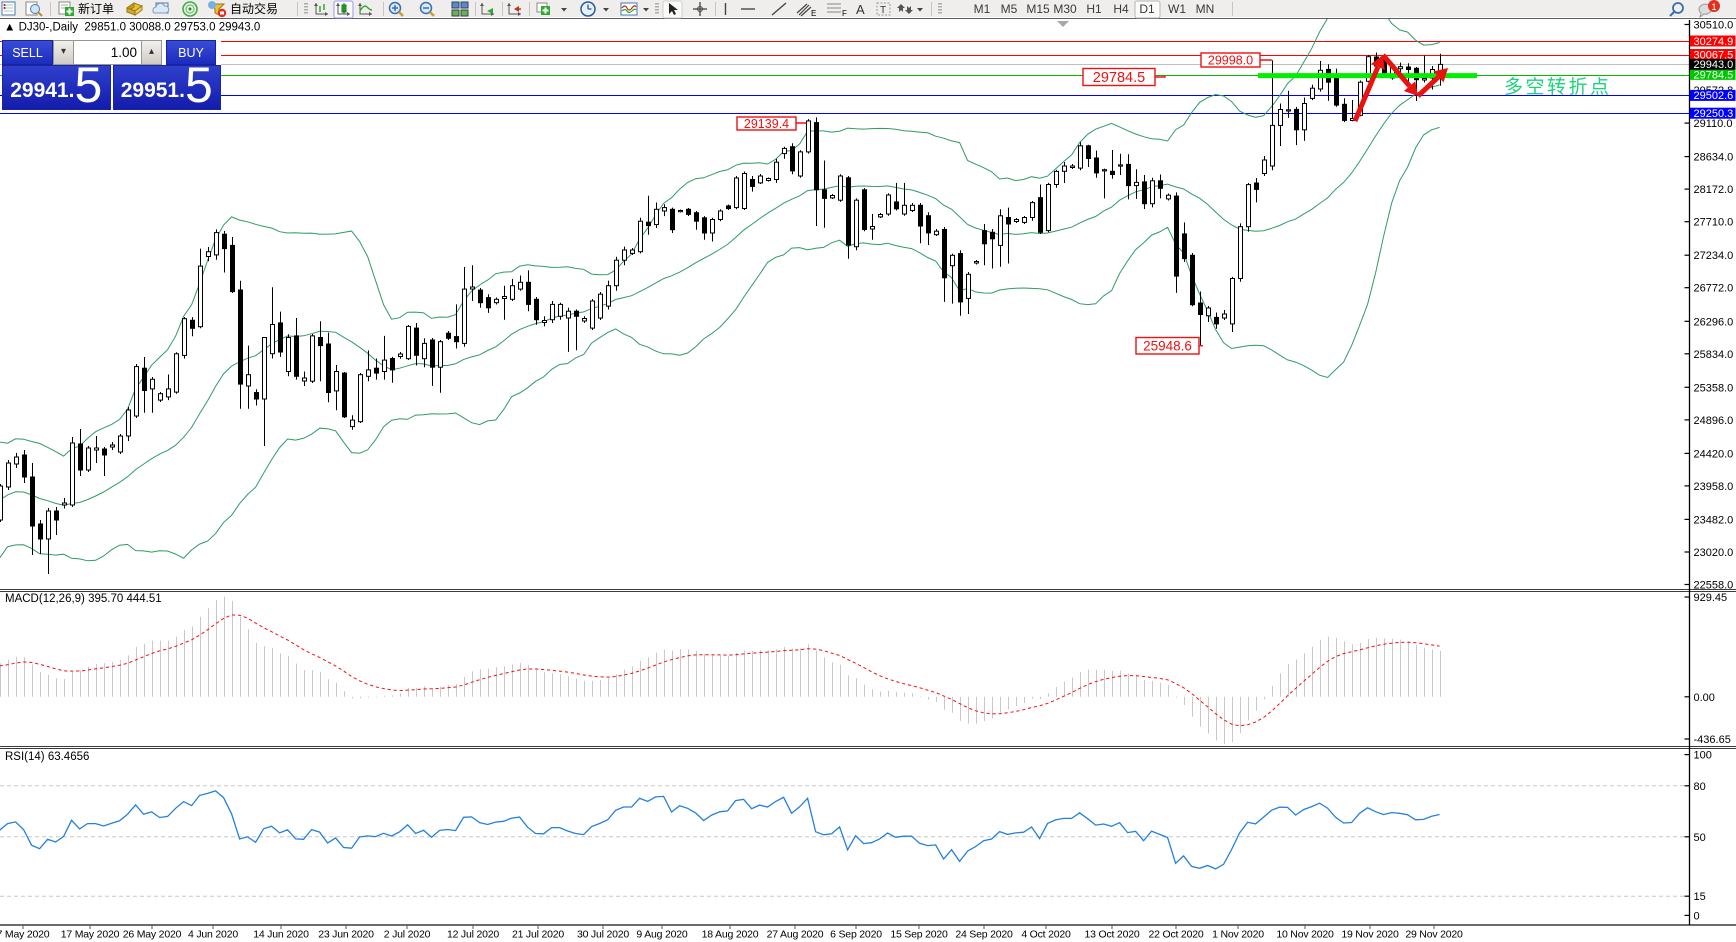 The width and height of the screenshot is (1736, 942). What do you see at coordinates (1121, 9) in the screenshot?
I see `svg-text: H4` at bounding box center [1121, 9].